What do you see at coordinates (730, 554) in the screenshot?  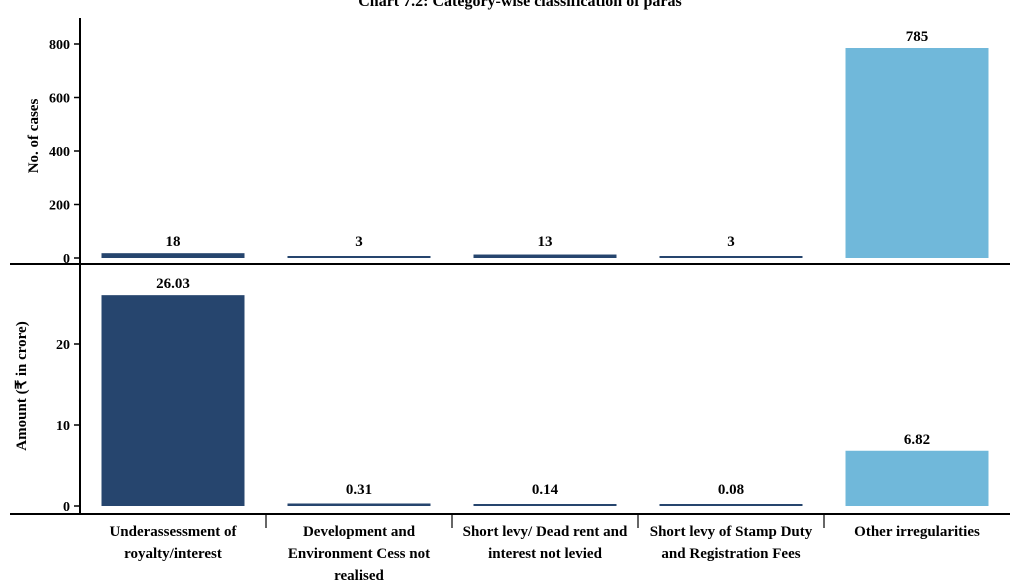 I see `category-label-line: and Registration Fees` at bounding box center [730, 554].